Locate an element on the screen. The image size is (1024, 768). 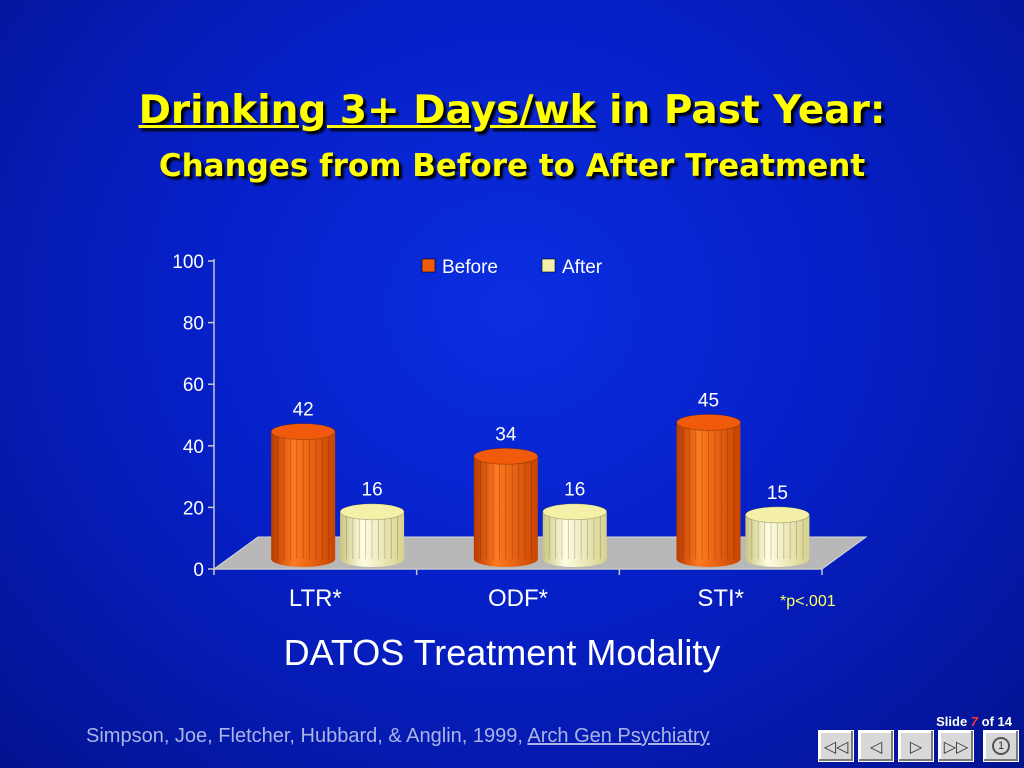
slide-current: 7 is located at coordinates (974, 721).